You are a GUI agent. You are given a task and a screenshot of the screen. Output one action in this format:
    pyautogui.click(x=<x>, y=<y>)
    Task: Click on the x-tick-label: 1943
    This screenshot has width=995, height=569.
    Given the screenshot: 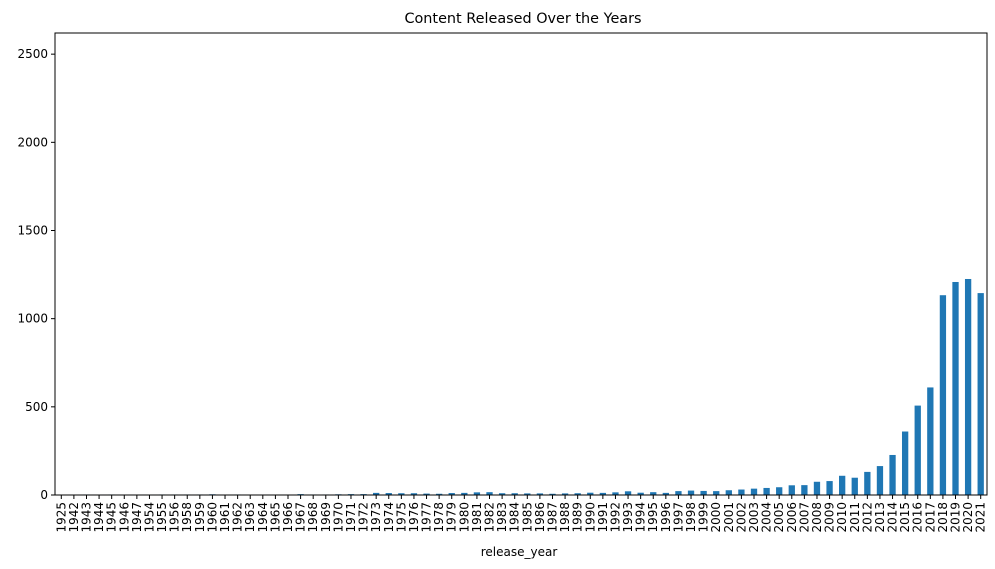 What is the action you would take?
    pyautogui.click(x=86, y=517)
    